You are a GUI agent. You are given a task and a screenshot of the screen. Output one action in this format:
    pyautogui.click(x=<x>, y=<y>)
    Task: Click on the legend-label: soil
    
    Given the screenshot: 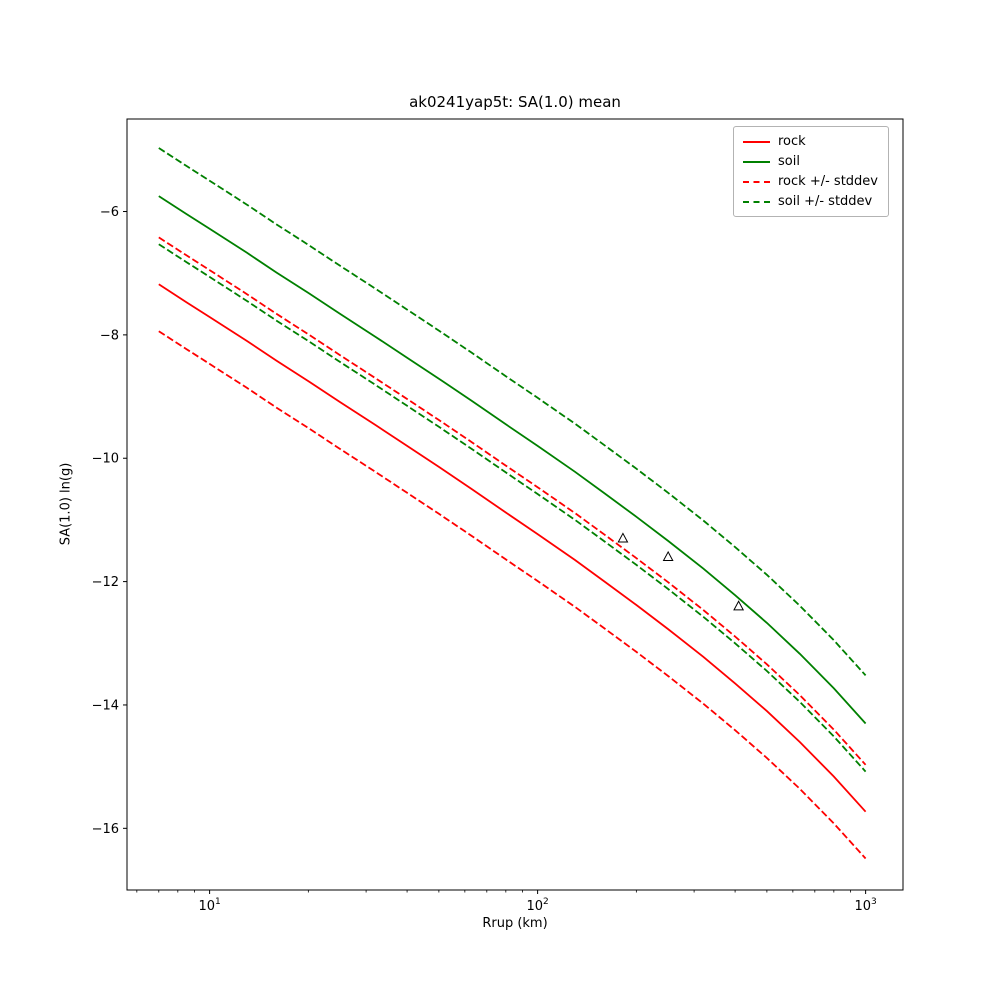 What is the action you would take?
    pyautogui.click(x=789, y=161)
    